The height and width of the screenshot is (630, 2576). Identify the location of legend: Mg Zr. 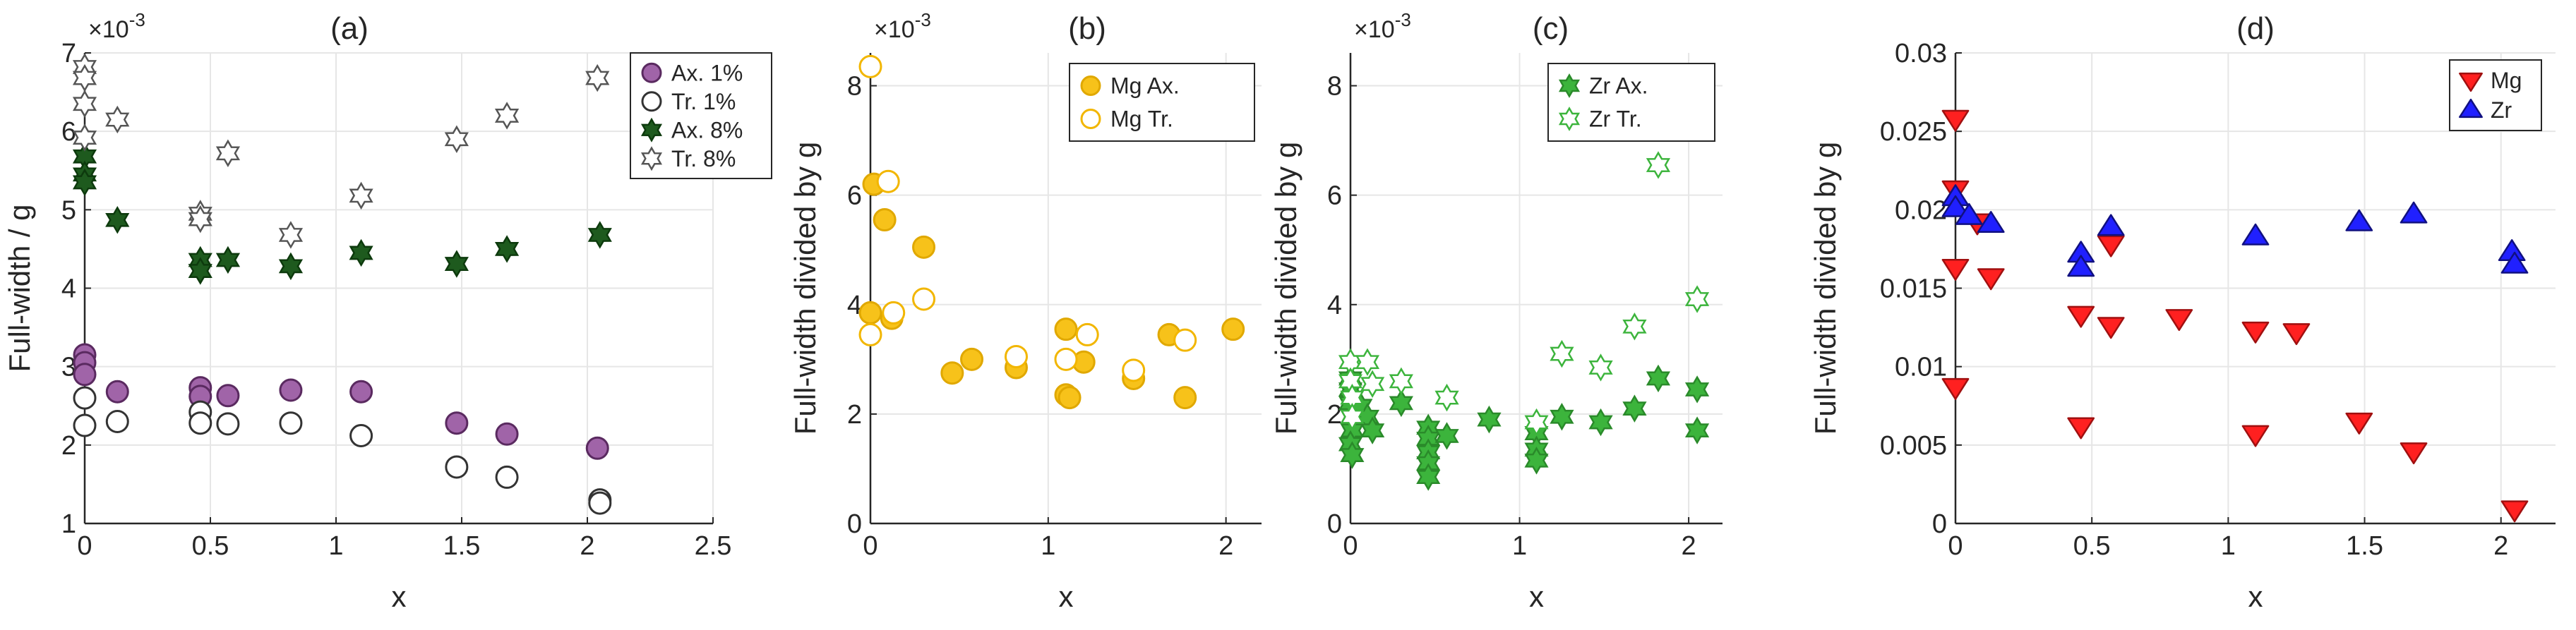
(2495, 95).